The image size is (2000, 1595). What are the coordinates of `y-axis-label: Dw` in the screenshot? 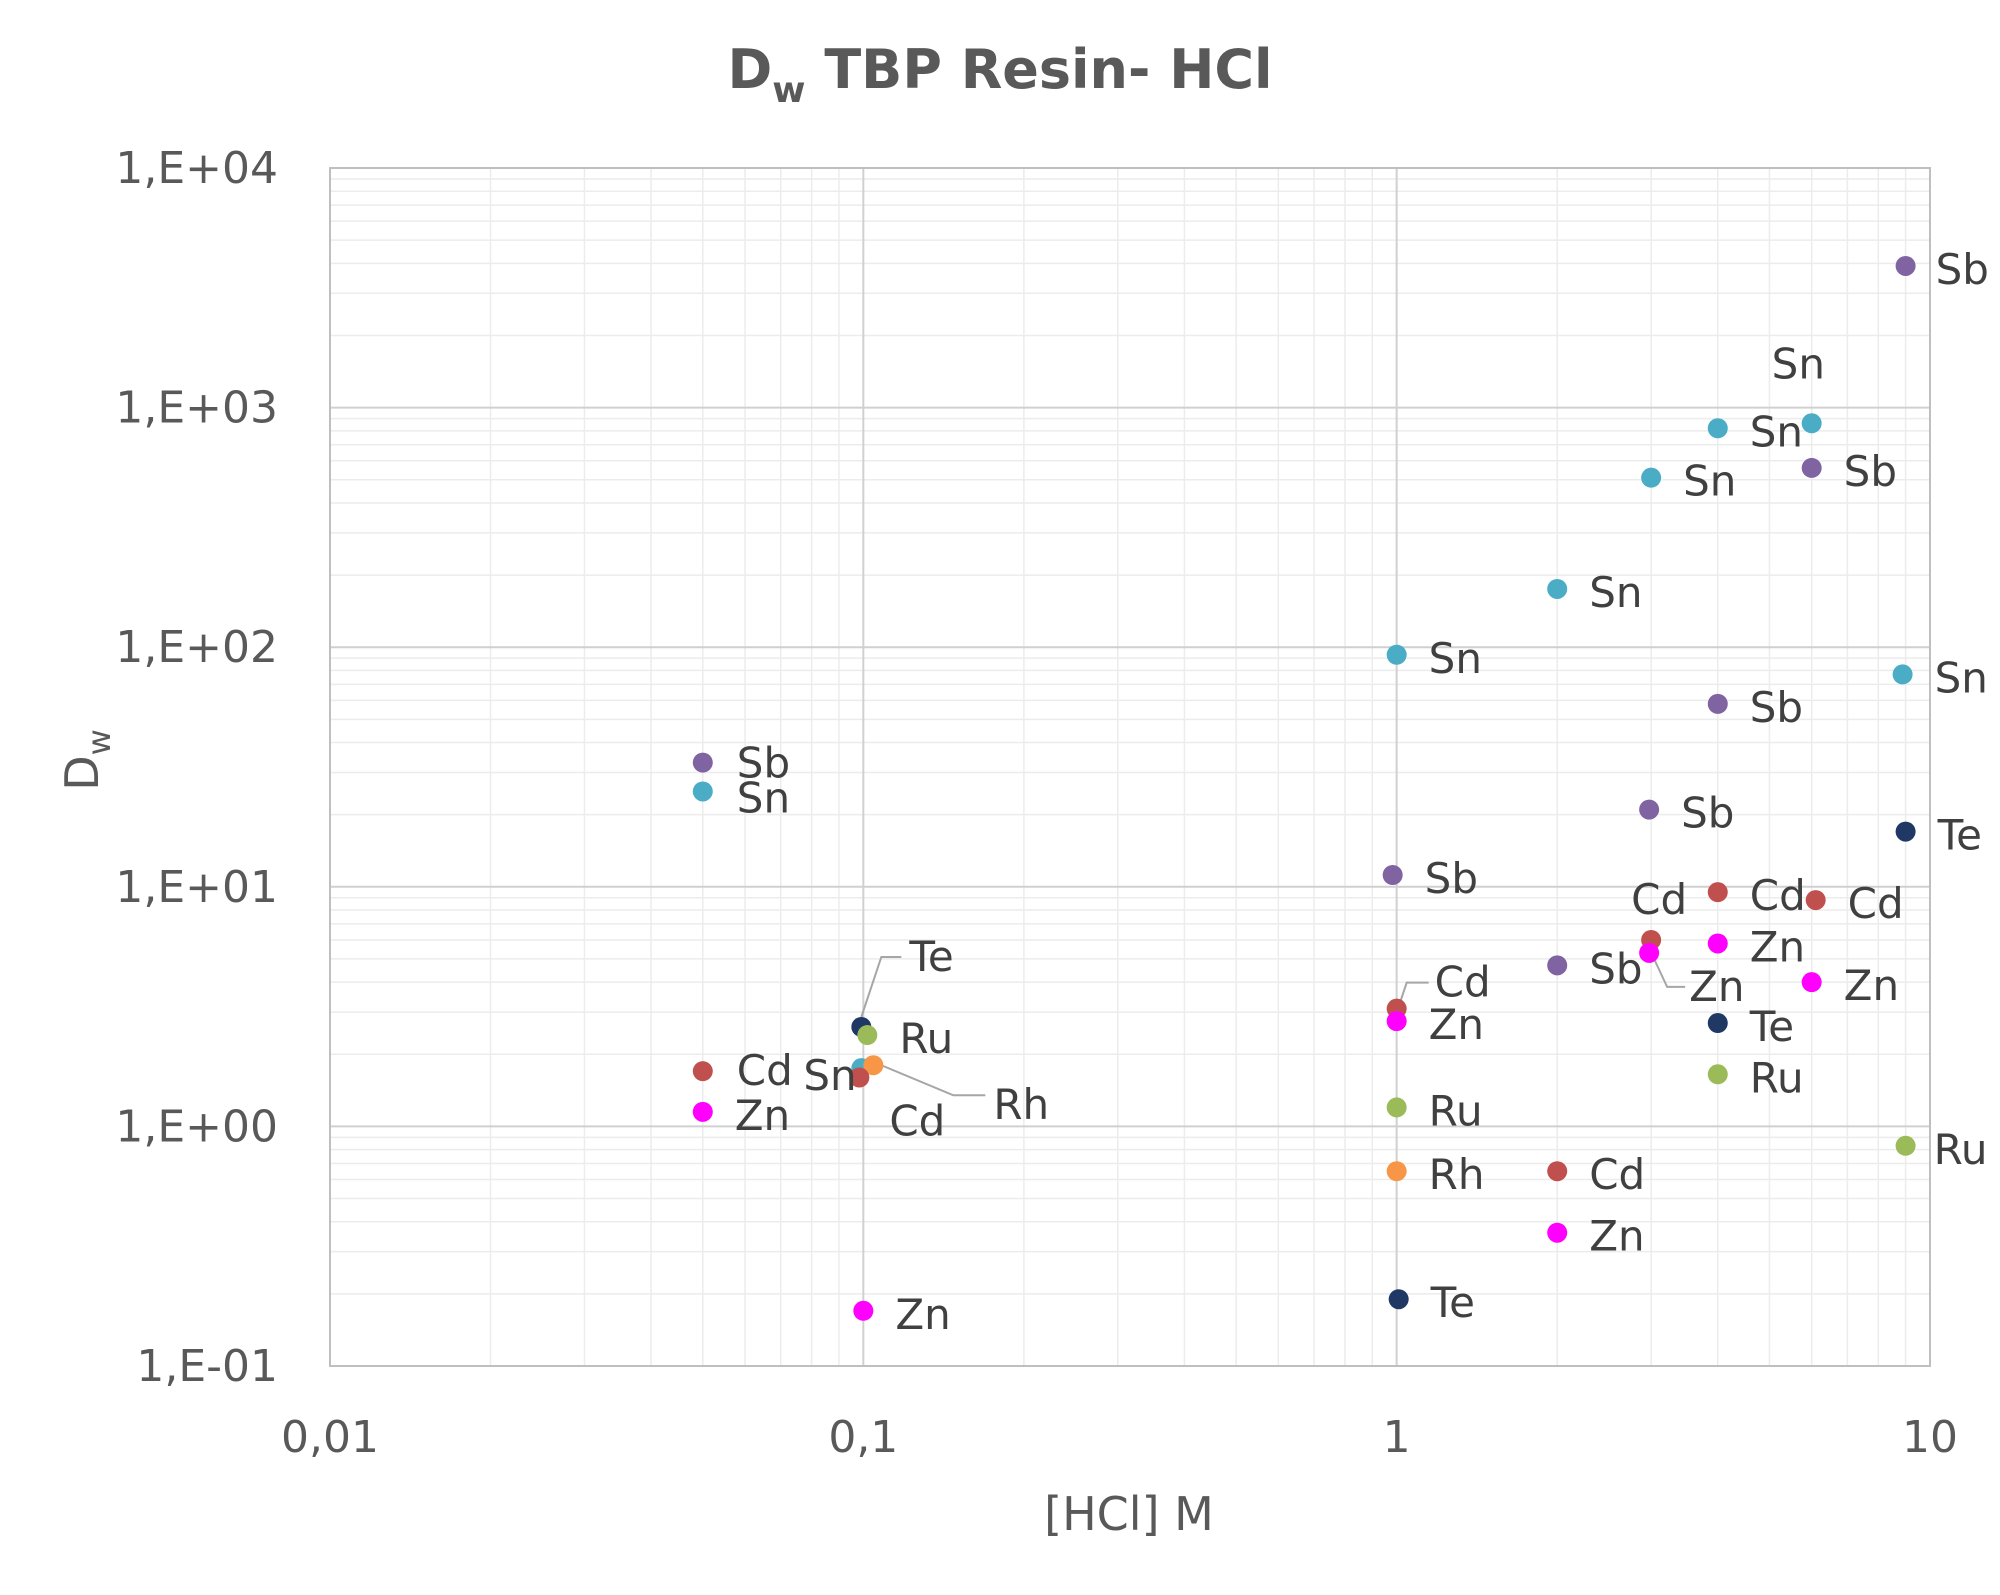 It's located at (86, 760).